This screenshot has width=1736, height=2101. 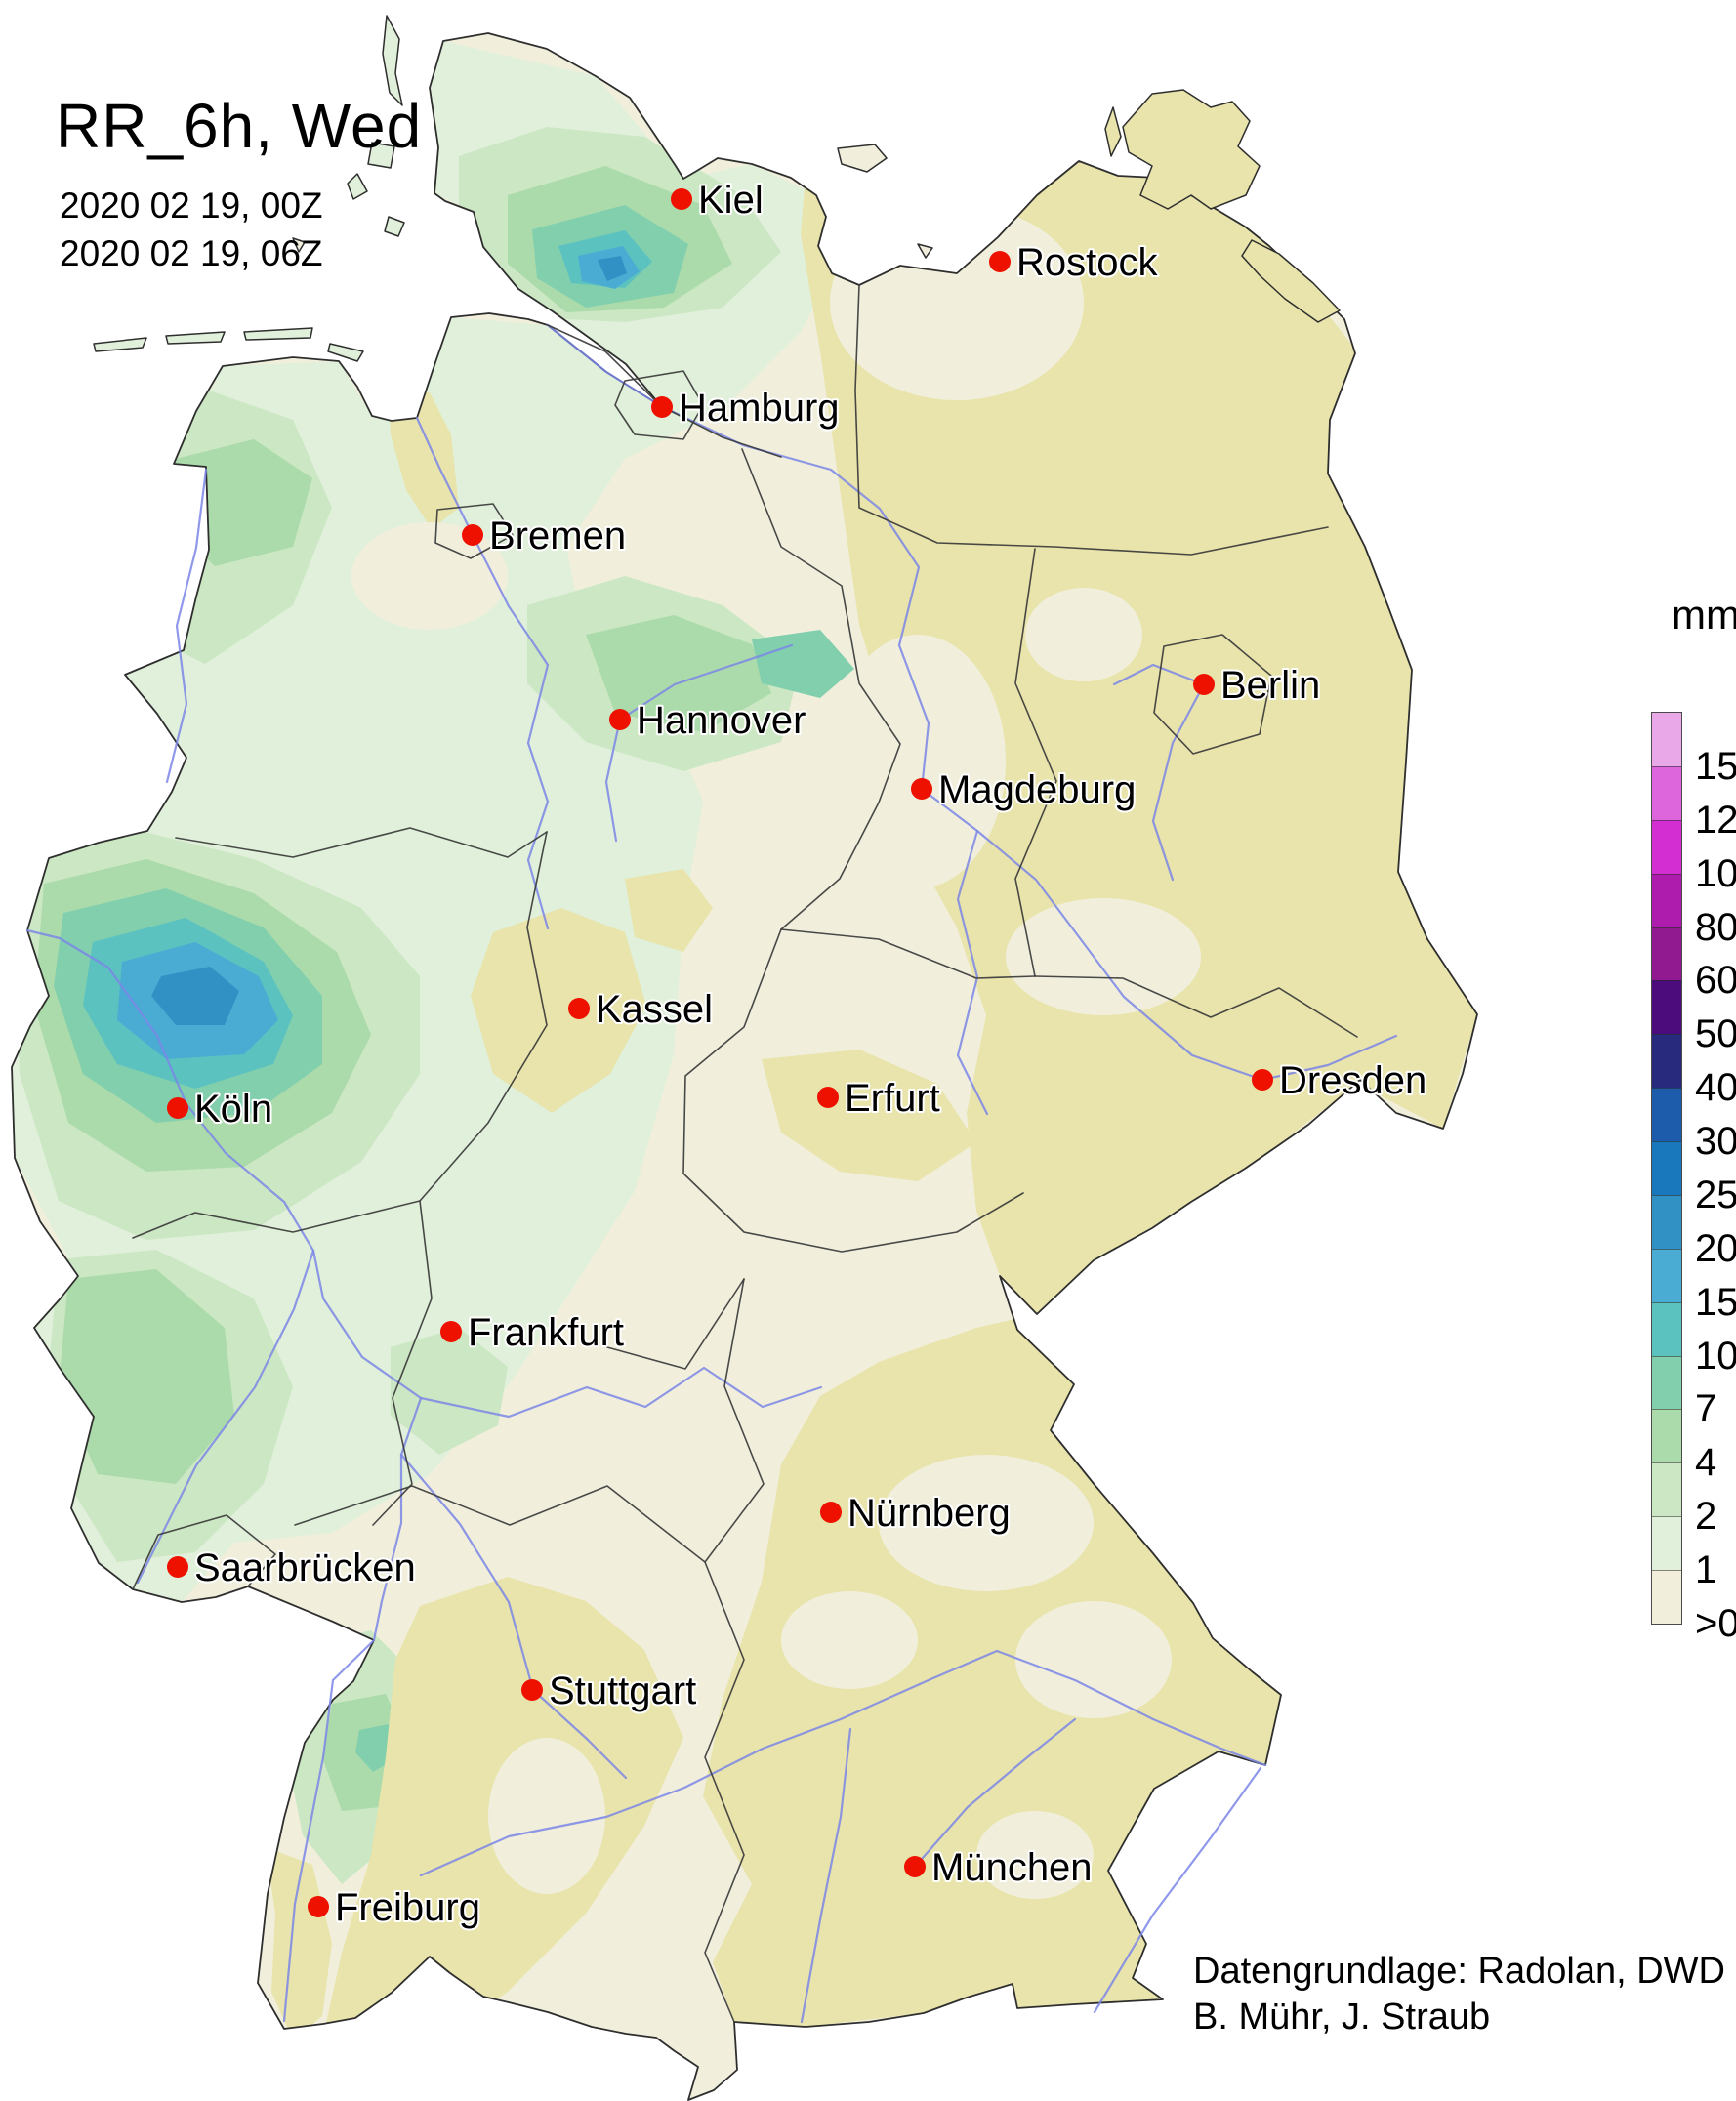 I want to click on precip-khaki-bavaria, so click(x=992, y=1670).